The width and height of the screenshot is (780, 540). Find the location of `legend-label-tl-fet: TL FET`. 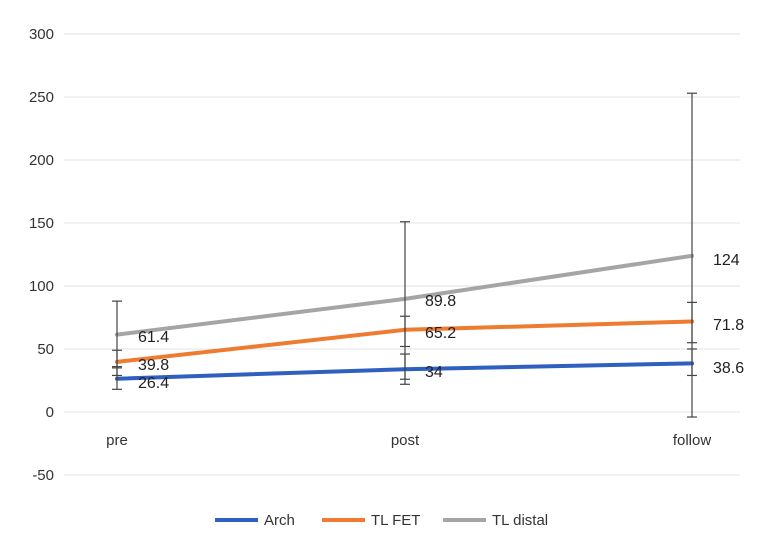

legend-label-tl-fet: TL FET is located at coordinates (395, 520).